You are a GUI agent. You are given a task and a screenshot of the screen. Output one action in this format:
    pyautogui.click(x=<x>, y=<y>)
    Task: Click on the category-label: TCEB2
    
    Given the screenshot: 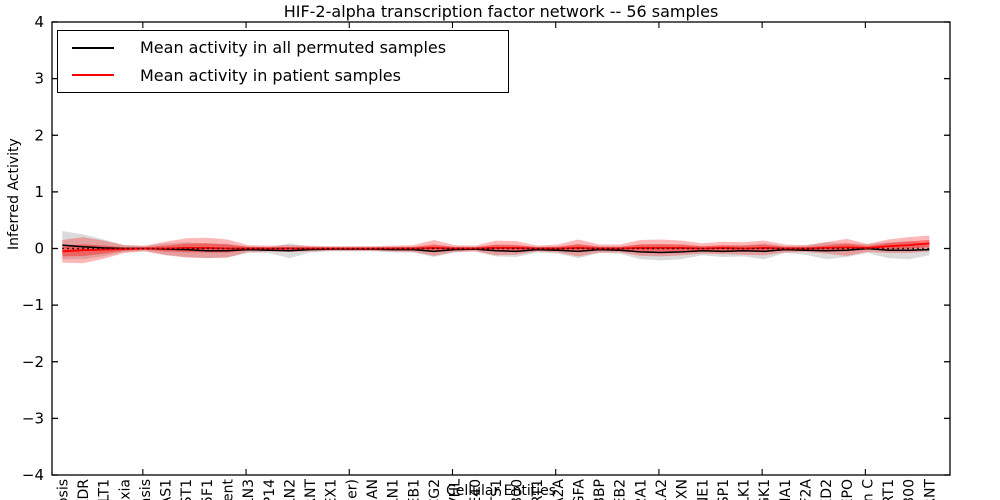 What is the action you would take?
    pyautogui.click(x=621, y=489)
    